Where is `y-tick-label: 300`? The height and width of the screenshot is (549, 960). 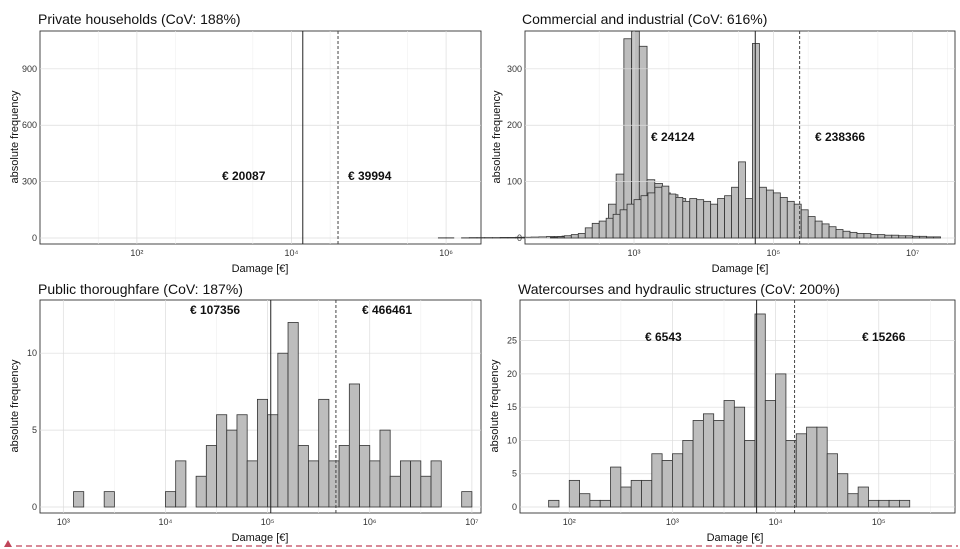 y-tick-label: 300 is located at coordinates (514, 69).